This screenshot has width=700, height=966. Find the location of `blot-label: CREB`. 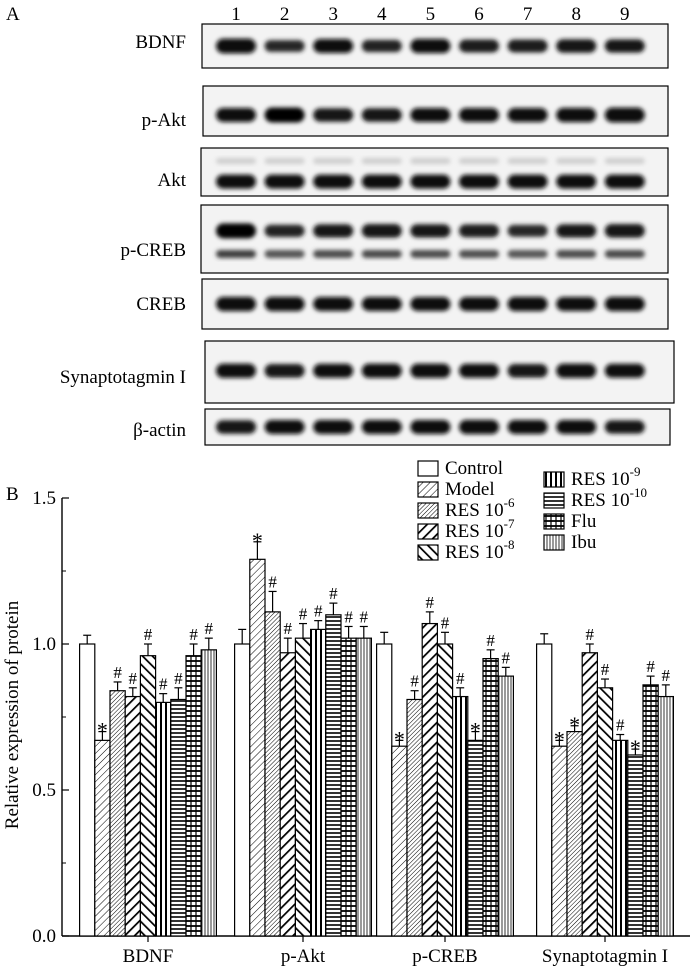

blot-label: CREB is located at coordinates (161, 304).